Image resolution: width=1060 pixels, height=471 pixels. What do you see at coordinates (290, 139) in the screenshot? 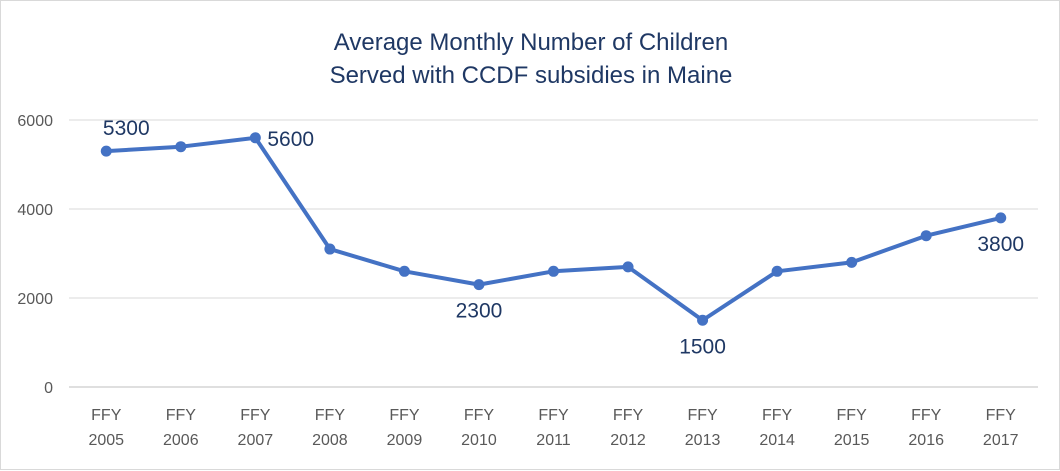
I see `data-label: 5600` at bounding box center [290, 139].